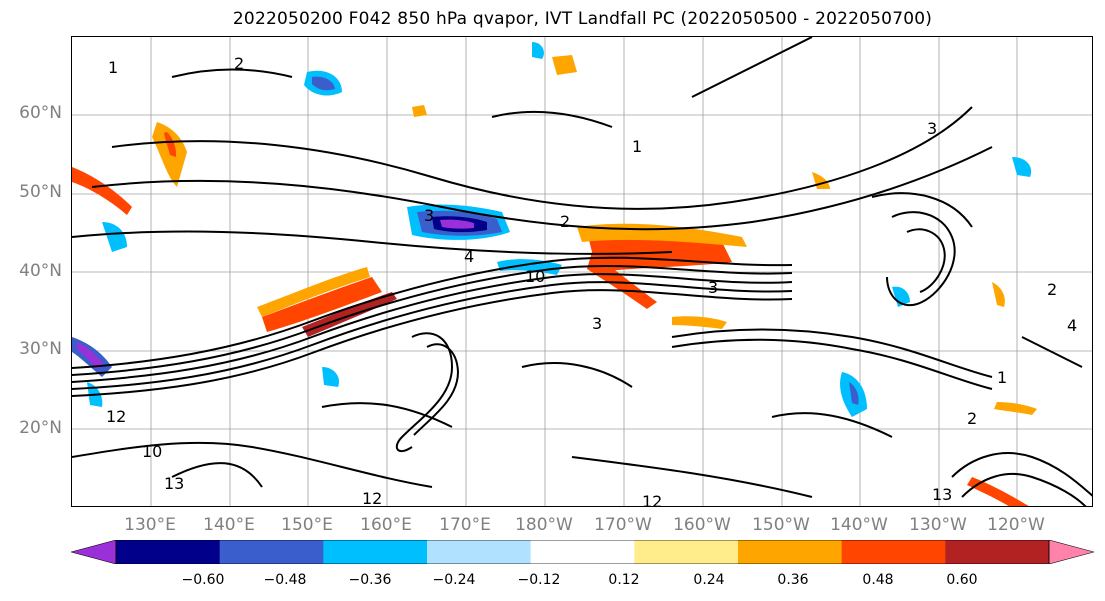 This screenshot has width=1105, height=601. What do you see at coordinates (94, 552) in the screenshot?
I see `colorbar-extend-low` at bounding box center [94, 552].